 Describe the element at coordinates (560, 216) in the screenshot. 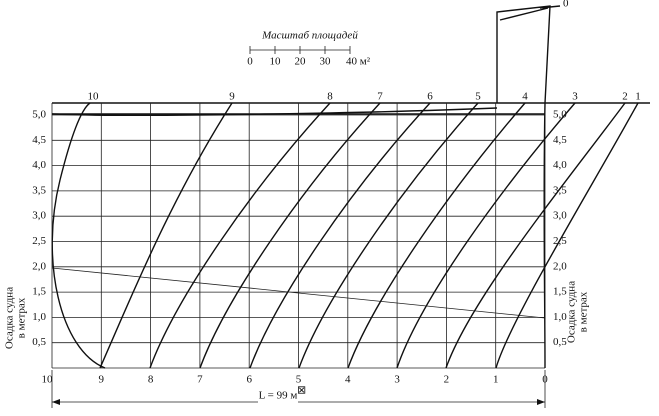

I see `right-label: 3,0` at that location.